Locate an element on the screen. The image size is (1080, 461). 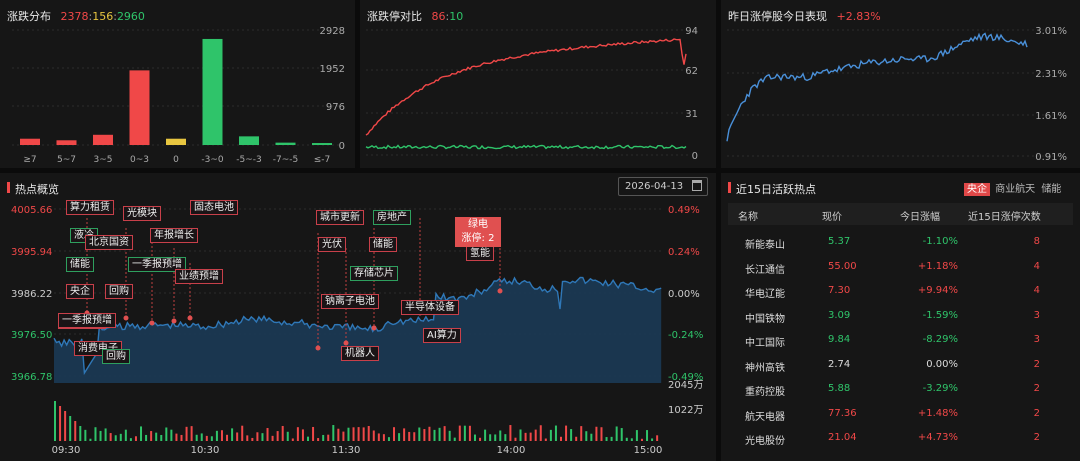
yesterday-panel: 昨日涨停股今日表现 +2.83% 3.01% 2.31% 1.61% 0.91% is located at coordinates (900, 84).